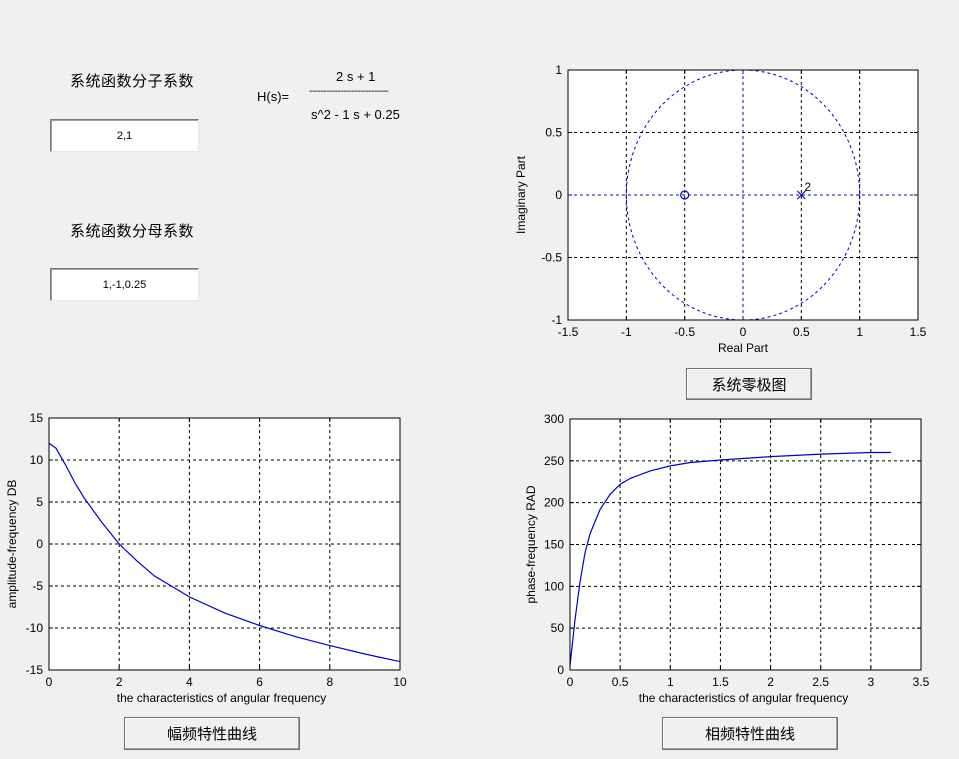 This screenshot has width=959, height=759. Describe the element at coordinates (749, 384) in the screenshot. I see `pole-zero-button: 系统零极图` at that location.